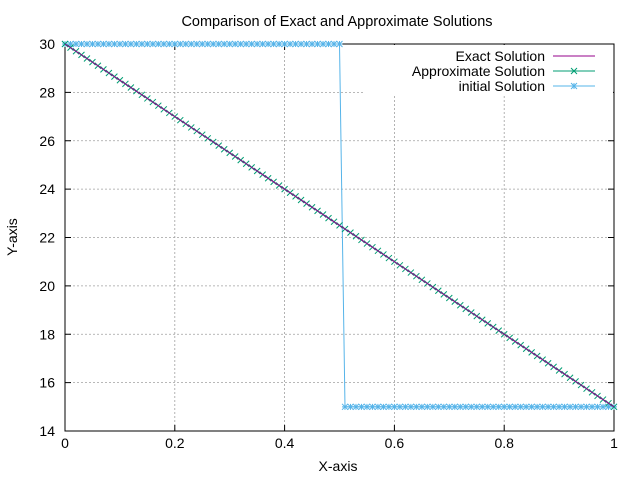 This screenshot has width=640, height=480. Describe the element at coordinates (395, 443) in the screenshot. I see `x-tick-label: 0.6` at that location.